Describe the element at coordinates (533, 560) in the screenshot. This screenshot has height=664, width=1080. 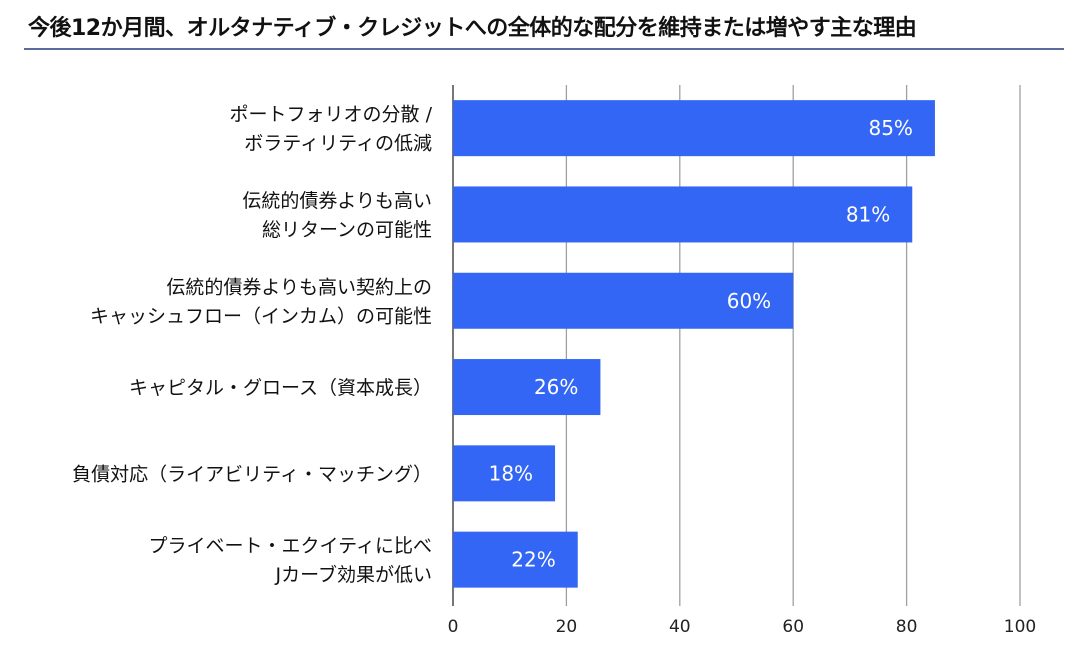
I see `data-label: 22%` at that location.